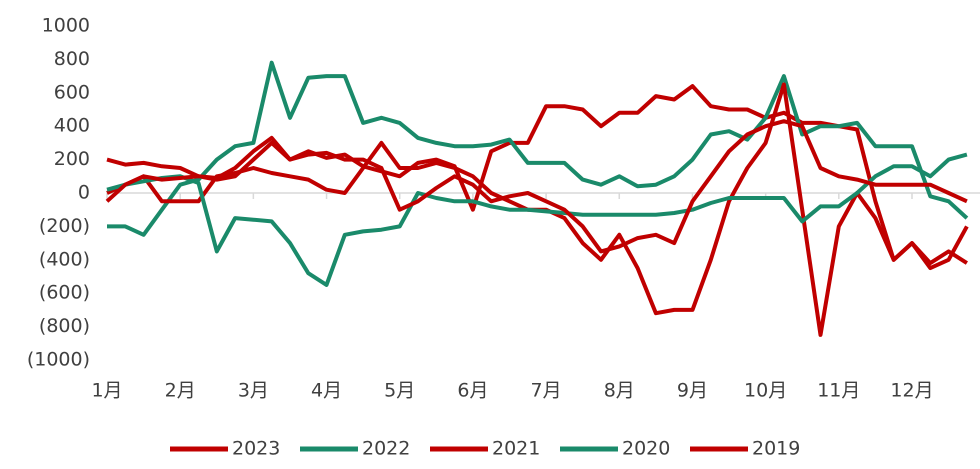  Describe the element at coordinates (64, 259) in the screenshot. I see `y-tick-label: (400)` at that location.